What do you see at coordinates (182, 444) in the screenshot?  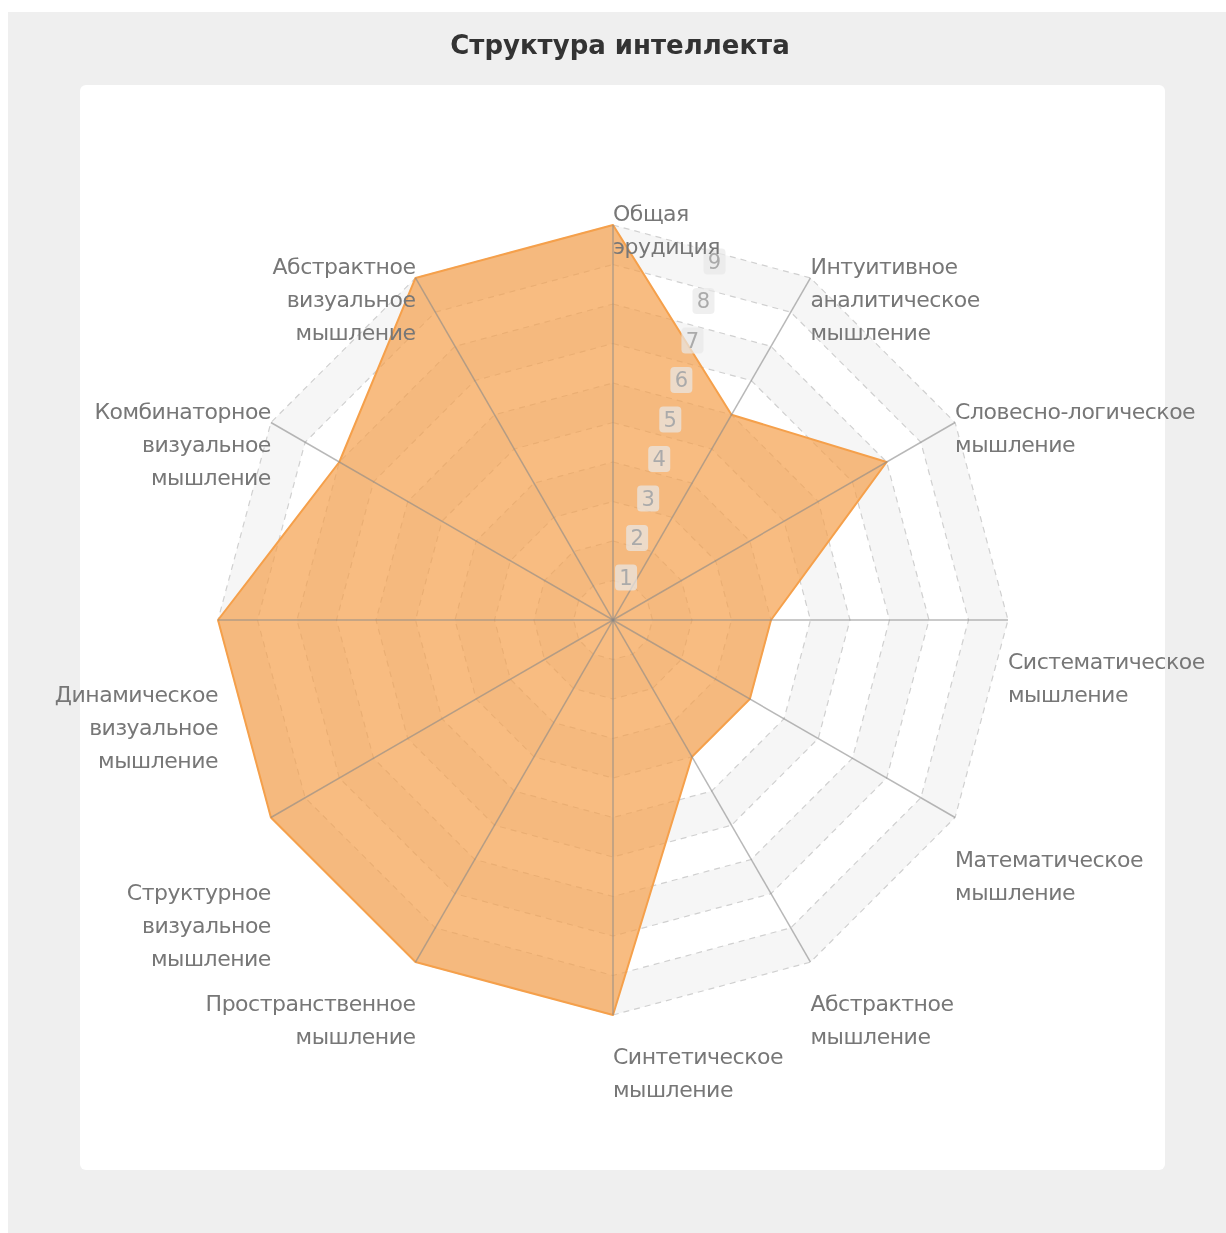 I see `spoke-label: Комбинаторное визуальное мышление` at bounding box center [182, 444].